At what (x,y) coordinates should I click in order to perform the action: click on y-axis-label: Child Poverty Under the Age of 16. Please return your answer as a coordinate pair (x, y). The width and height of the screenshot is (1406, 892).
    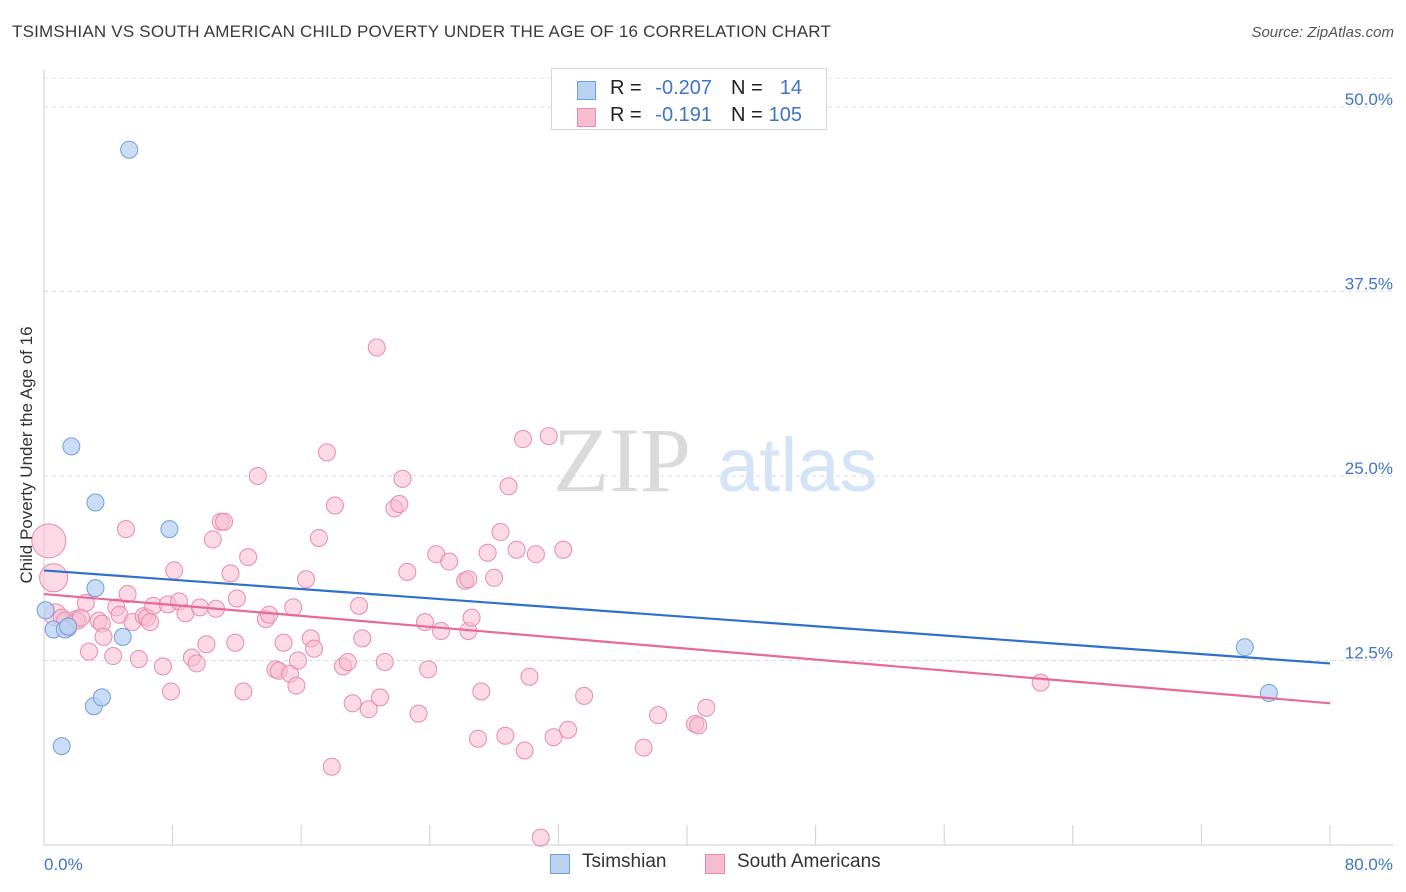
    Looking at the image, I should click on (26, 455).